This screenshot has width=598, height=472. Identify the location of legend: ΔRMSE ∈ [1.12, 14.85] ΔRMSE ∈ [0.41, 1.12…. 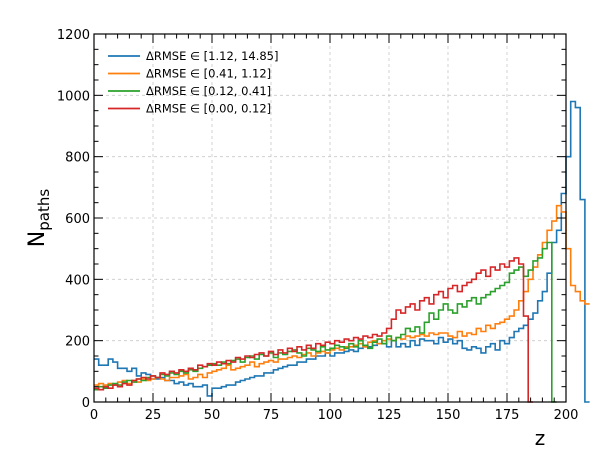
(193, 82).